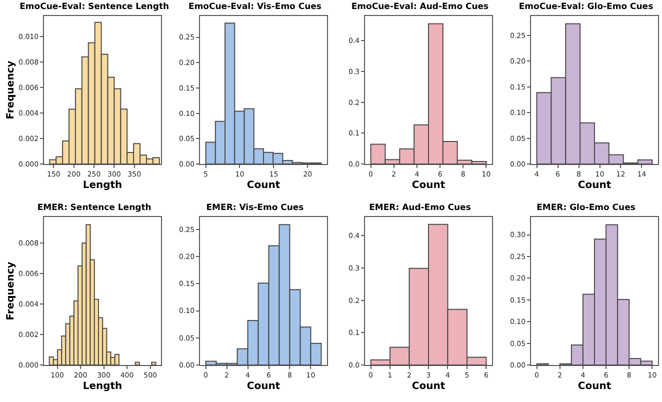  What do you see at coordinates (255, 207) in the screenshot?
I see `chart-title: EMER: Vis-Emo Cues` at bounding box center [255, 207].